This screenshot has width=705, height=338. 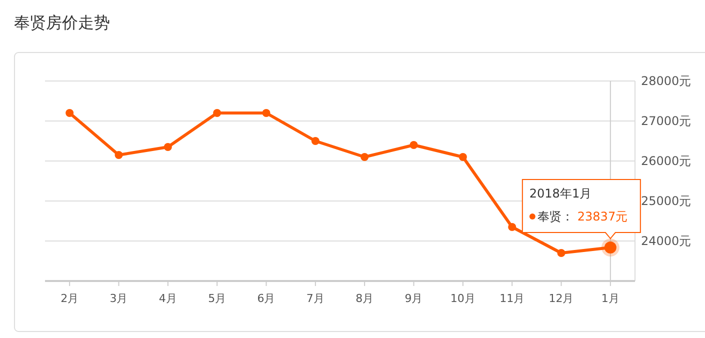 What do you see at coordinates (666, 201) in the screenshot?
I see `y-tick-label: 25000元` at bounding box center [666, 201].